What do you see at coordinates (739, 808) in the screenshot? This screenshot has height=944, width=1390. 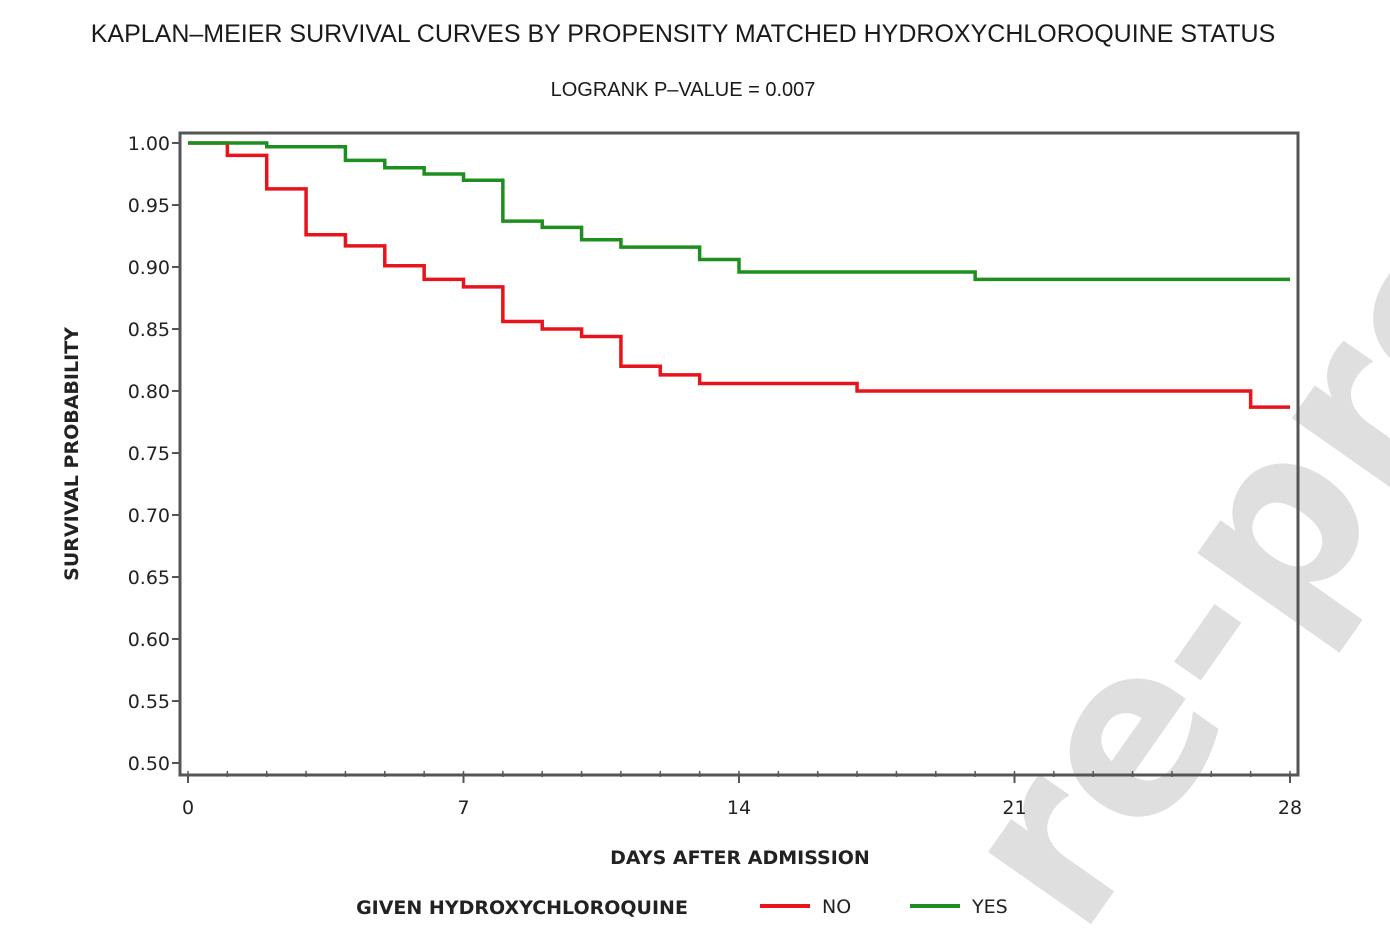 I see `x-tick-label: 14` at bounding box center [739, 808].